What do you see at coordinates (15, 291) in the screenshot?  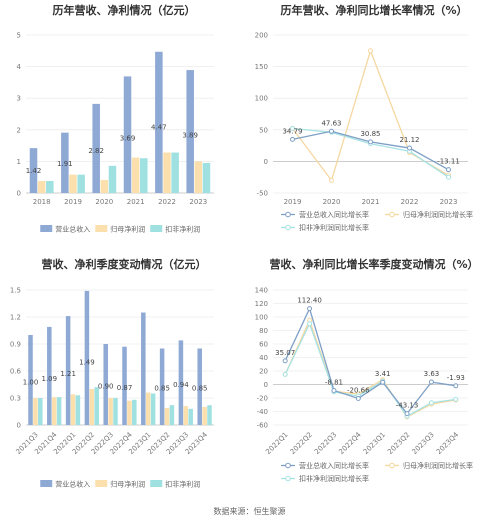 I see `y-tick-label: 1.5` at bounding box center [15, 291].